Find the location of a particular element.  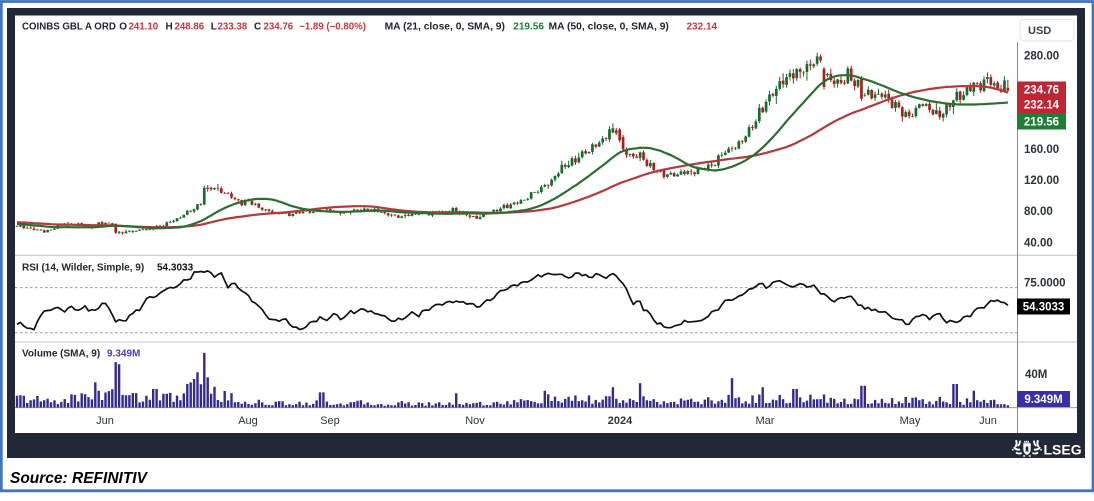

svg-text: O is located at coordinates (123, 27).